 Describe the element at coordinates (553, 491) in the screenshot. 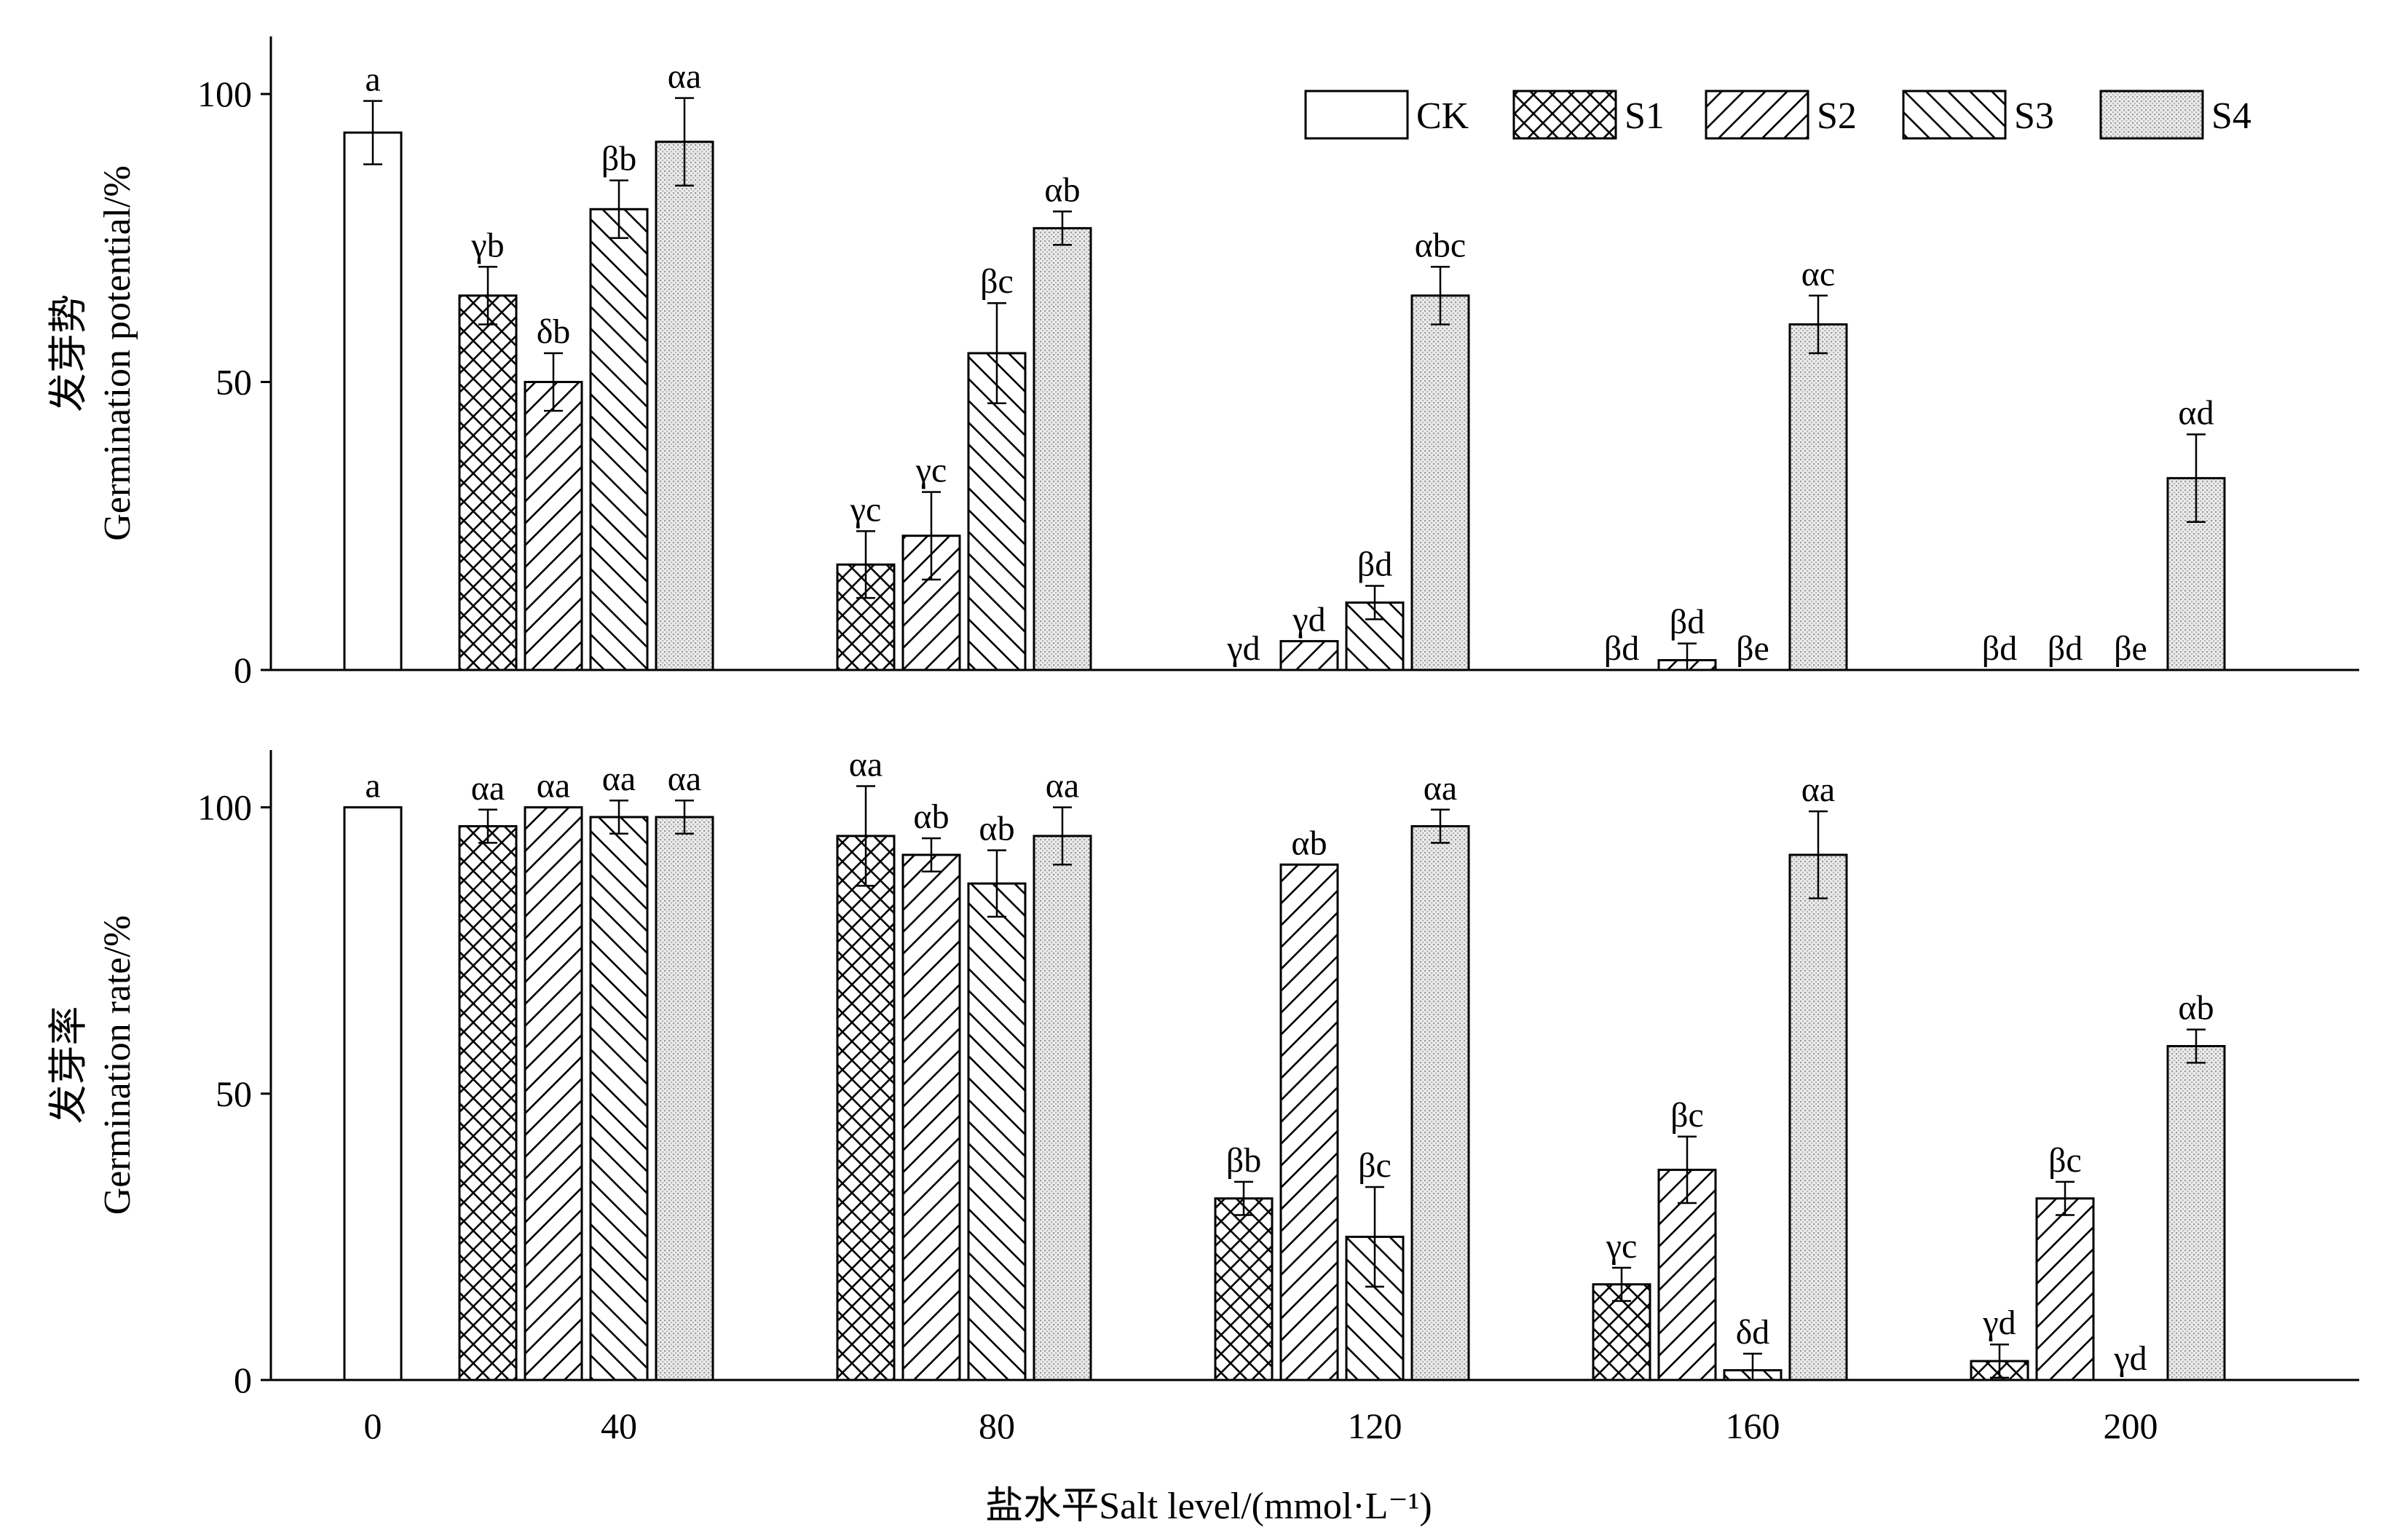

I see `bar-group: δb` at that location.